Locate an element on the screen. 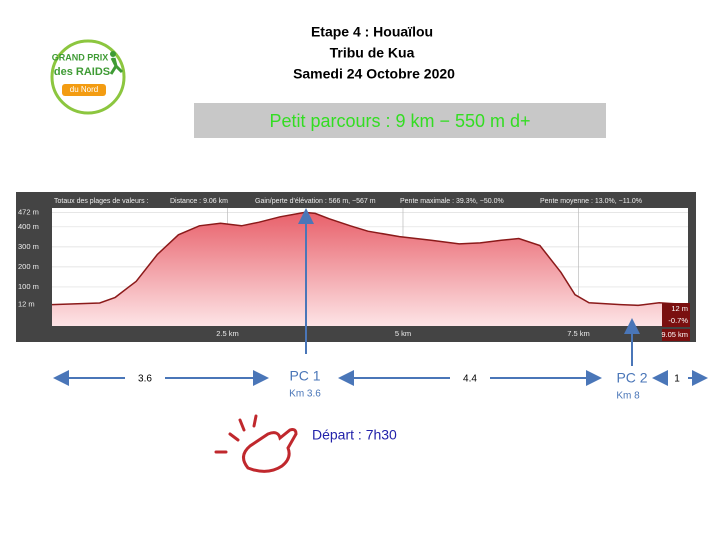 This screenshot has height=540, width=720. readout-text: -0.7% is located at coordinates (678, 320).